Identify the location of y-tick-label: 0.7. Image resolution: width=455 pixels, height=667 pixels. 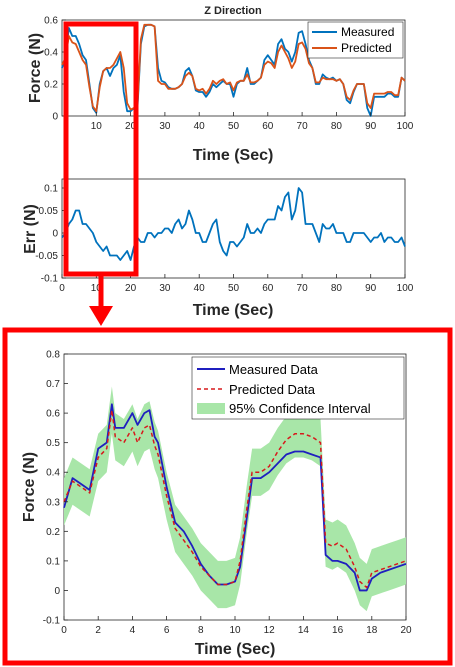
(53, 384).